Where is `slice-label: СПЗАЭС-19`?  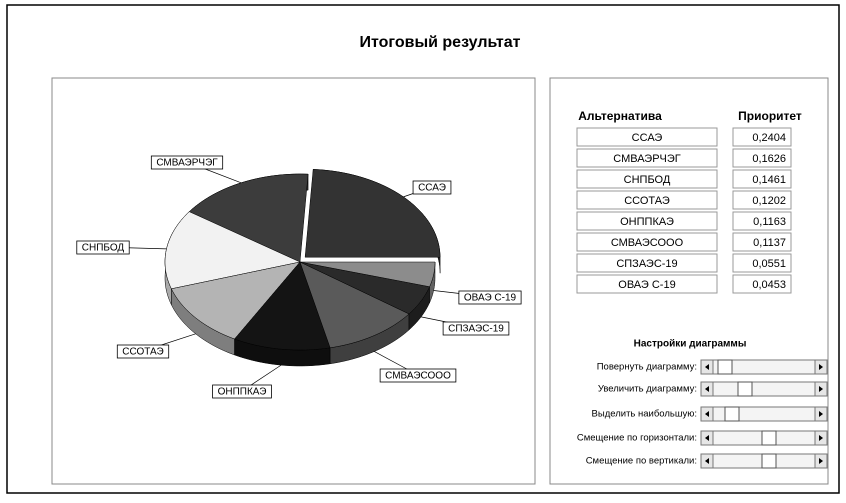
slice-label: СПЗАЭС-19 is located at coordinates (476, 329).